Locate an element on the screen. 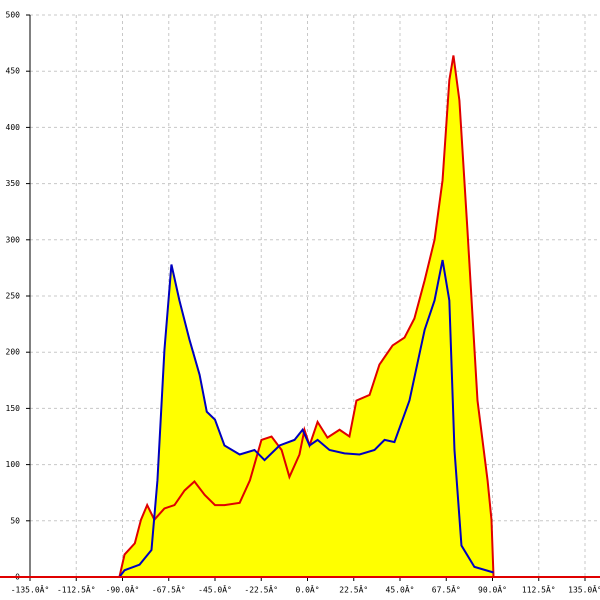 Image resolution: width=600 pixels, height=600 pixels. x-tick-label: 45.0Â° is located at coordinates (400, 589).